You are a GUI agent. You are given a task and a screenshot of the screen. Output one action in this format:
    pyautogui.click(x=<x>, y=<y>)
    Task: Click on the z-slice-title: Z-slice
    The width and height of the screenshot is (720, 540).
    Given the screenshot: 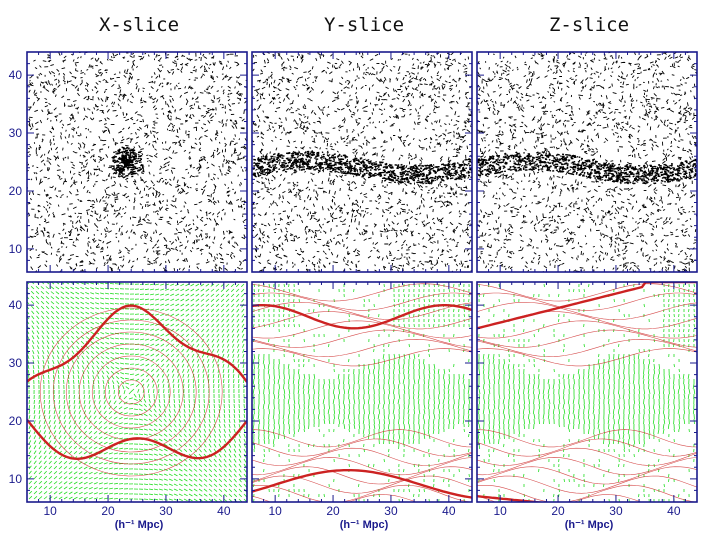 What is the action you would take?
    pyautogui.click(x=589, y=25)
    